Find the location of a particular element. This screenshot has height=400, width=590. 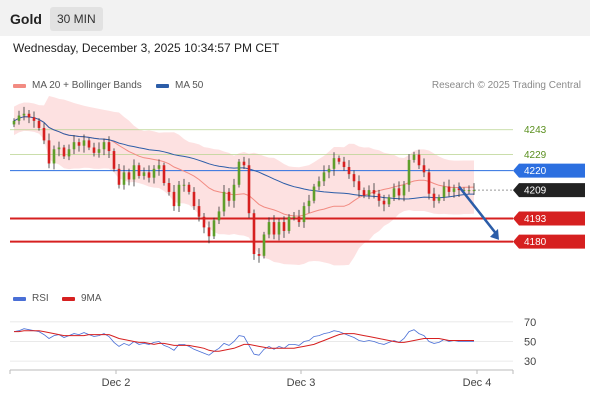

legend-bollinger-label: MA 20 + Bollinger Bands is located at coordinates (87, 85).